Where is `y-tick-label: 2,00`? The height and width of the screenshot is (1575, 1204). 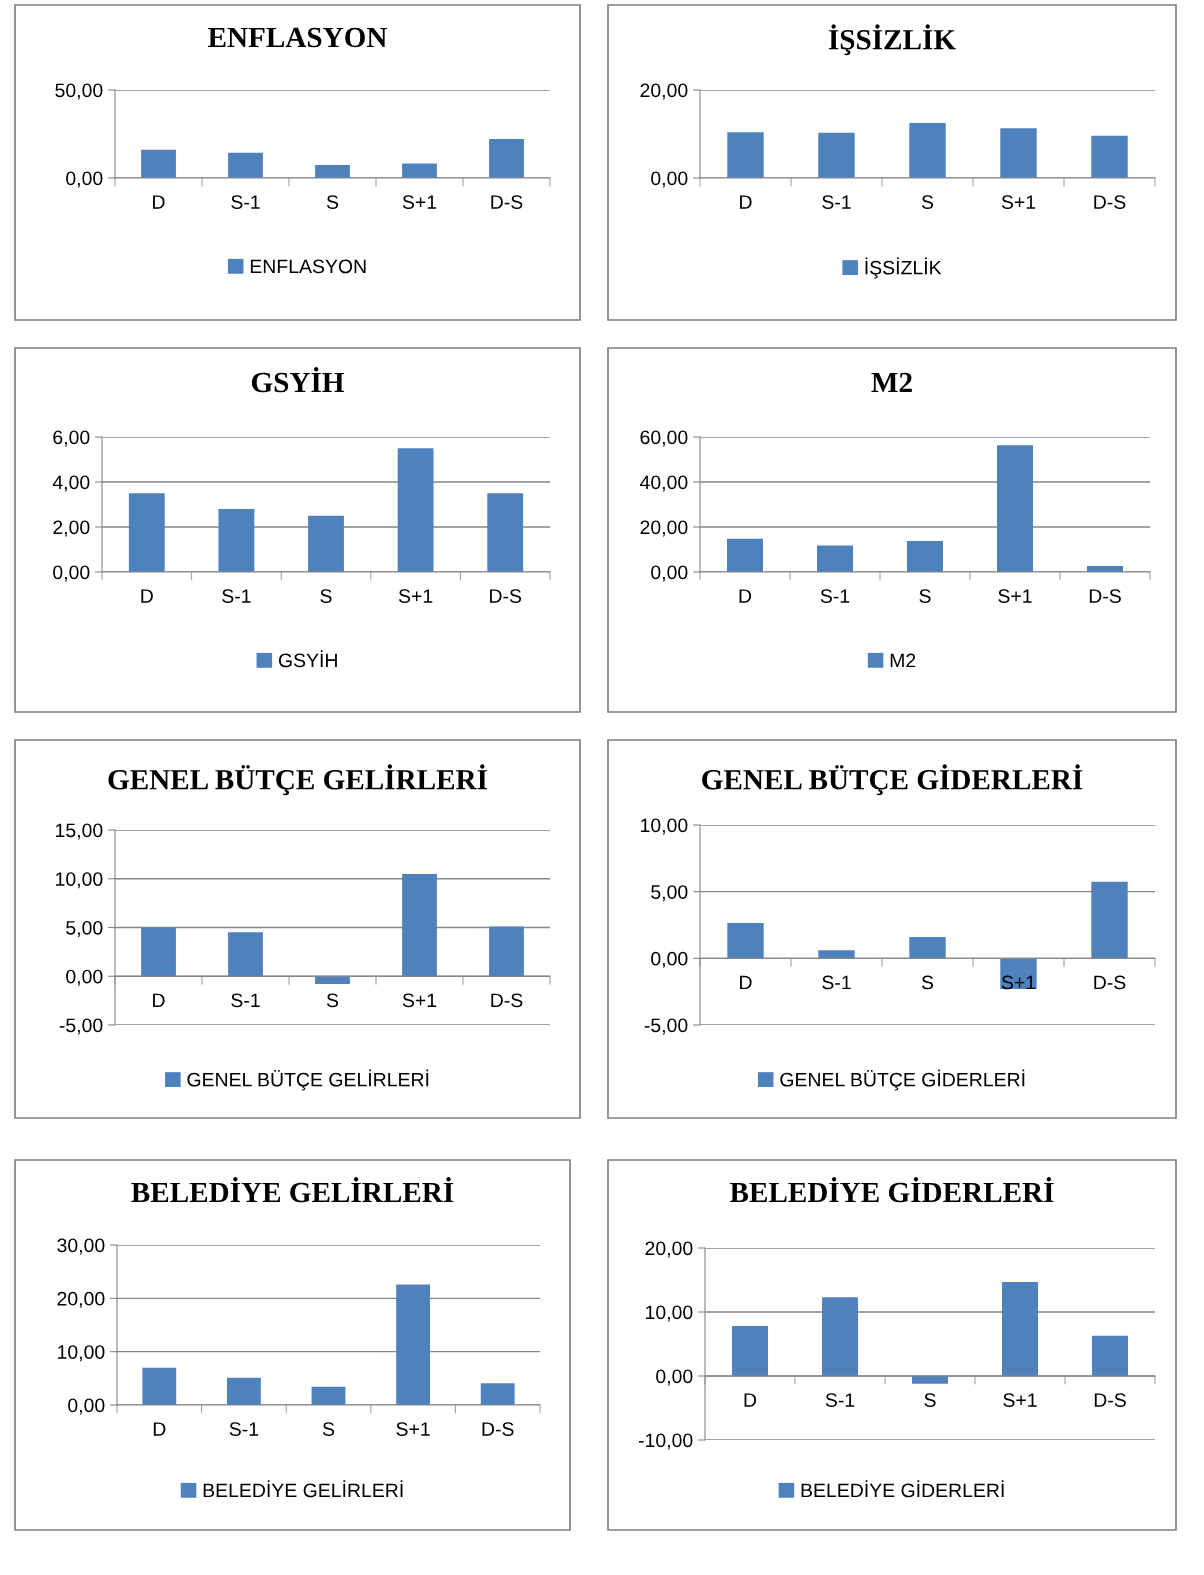
y-tick-label: 2,00 is located at coordinates (71, 528).